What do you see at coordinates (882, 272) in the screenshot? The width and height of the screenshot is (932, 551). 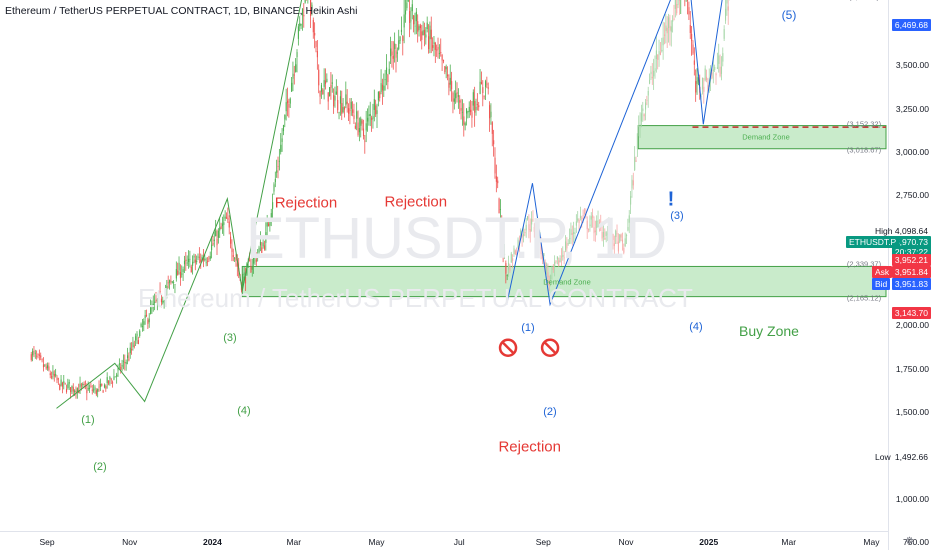 I see `price-tag-label: Ask` at bounding box center [882, 272].